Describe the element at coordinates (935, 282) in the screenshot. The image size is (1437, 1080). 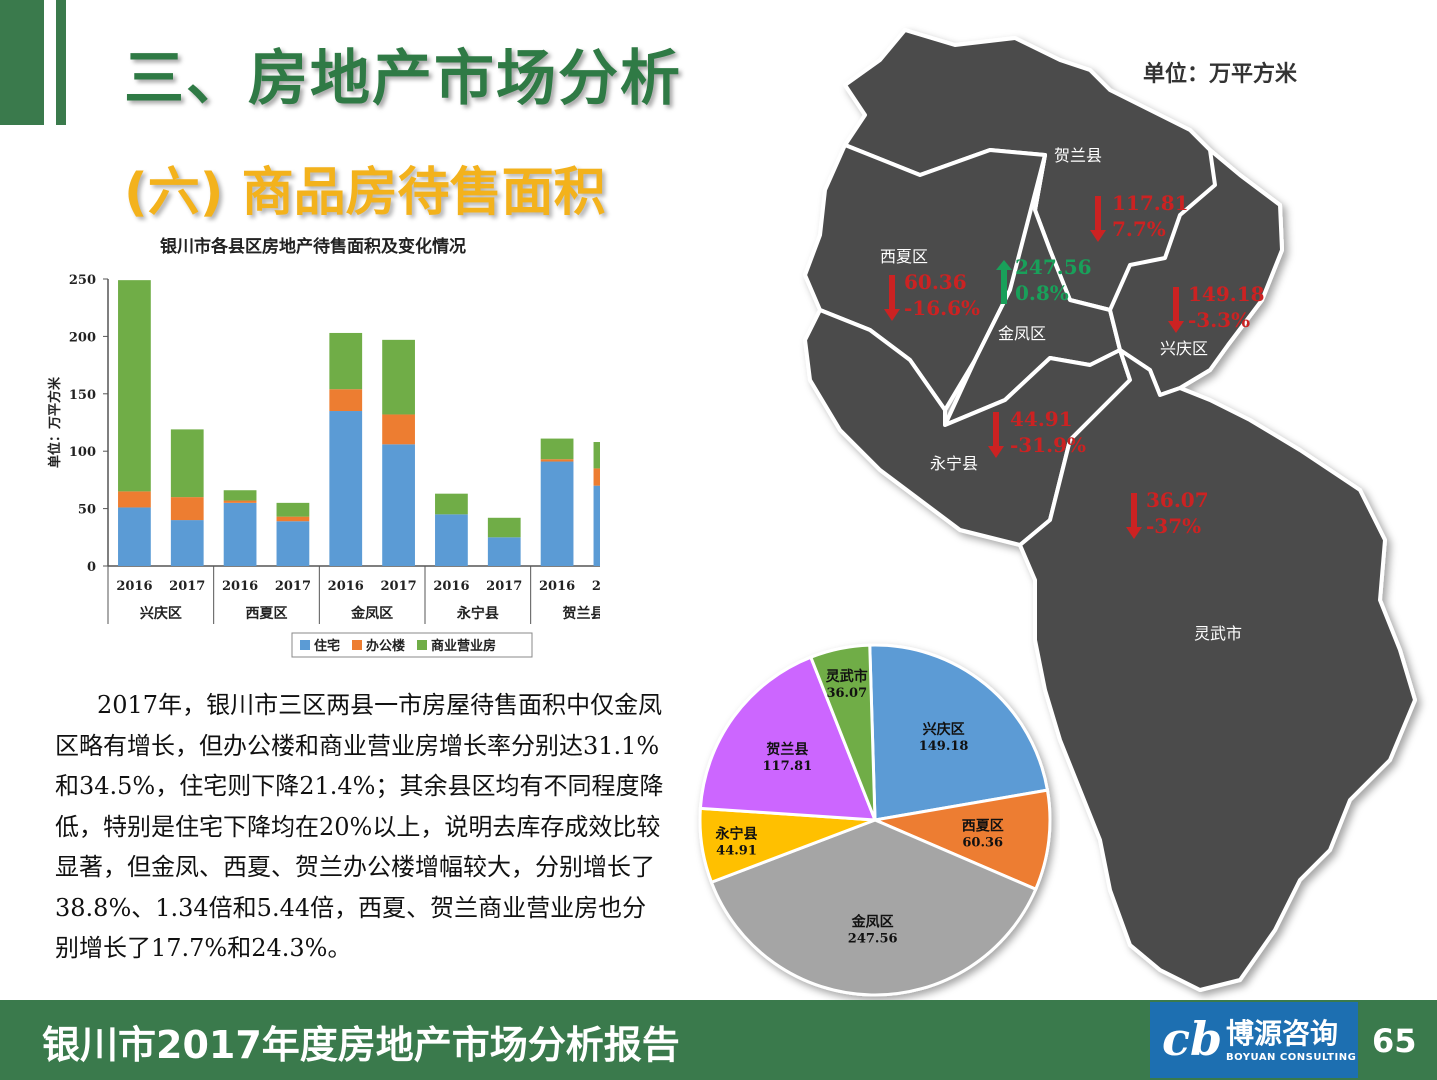
I see `map-region-value: 60.36` at that location.